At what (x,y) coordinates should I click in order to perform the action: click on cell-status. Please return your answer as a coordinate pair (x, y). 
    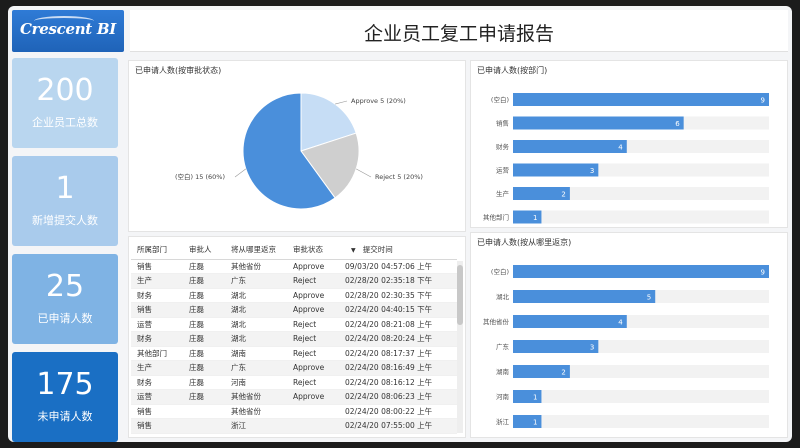
    Looking at the image, I should click on (313, 426).